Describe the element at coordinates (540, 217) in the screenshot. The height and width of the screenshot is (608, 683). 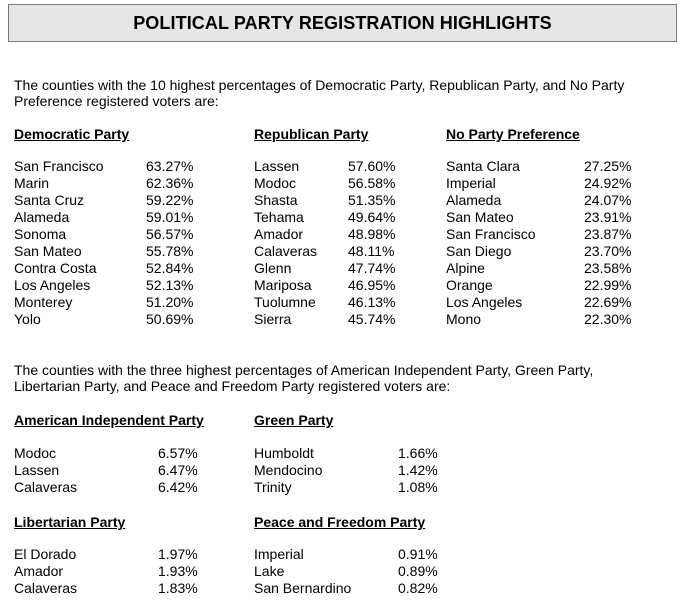
I see `county-row: San Mateo 23.91%` at that location.